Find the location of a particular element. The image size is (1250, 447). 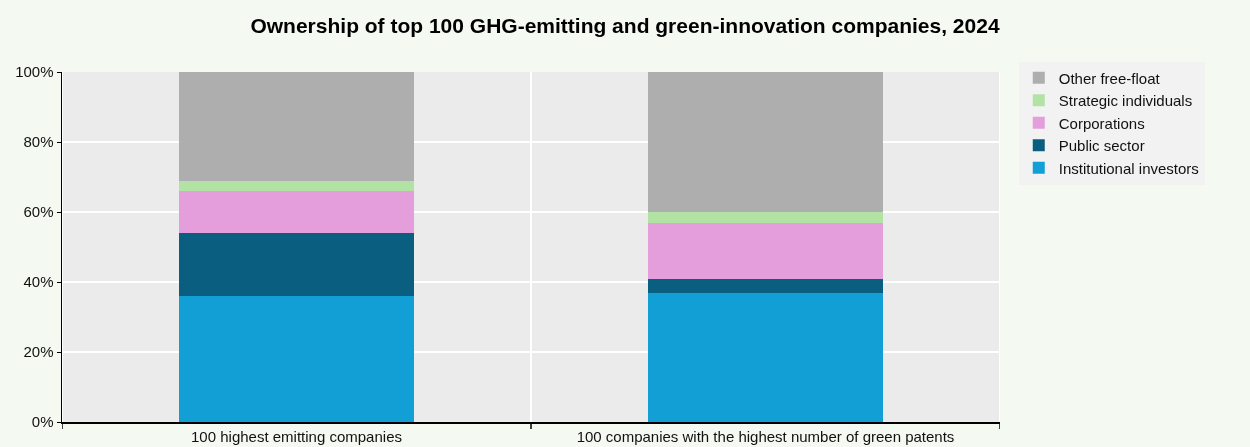

y-tick-label: 100% is located at coordinates (34, 72).